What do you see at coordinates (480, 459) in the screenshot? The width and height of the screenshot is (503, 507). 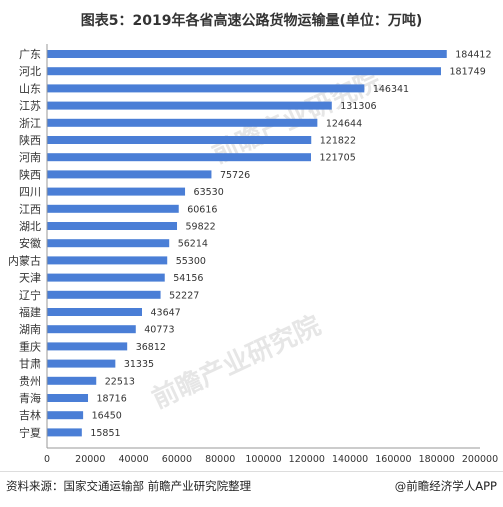 I see `x-tick-label: 200000` at bounding box center [480, 459].